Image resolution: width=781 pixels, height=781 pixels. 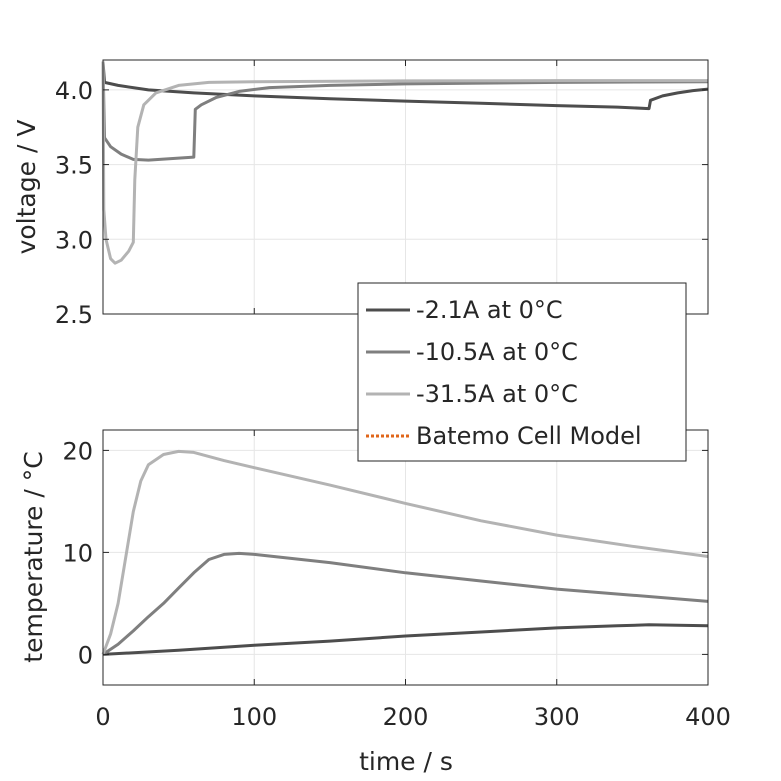 I want to click on voltage-y-axis-label: voltage / V, so click(x=26, y=187).